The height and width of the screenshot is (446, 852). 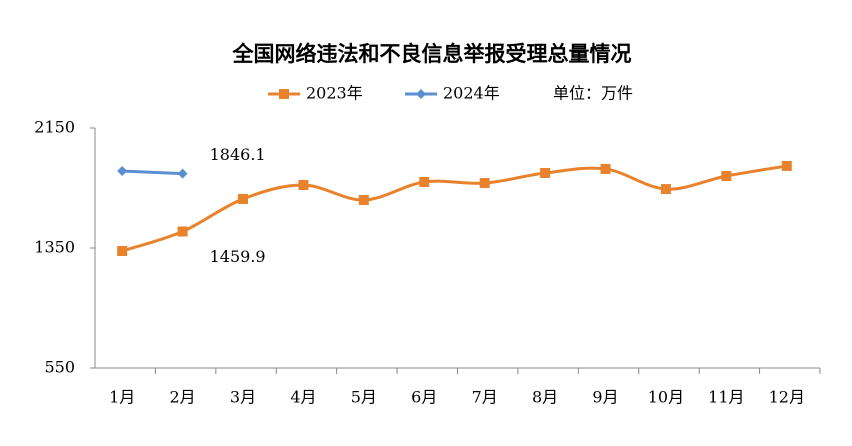 What do you see at coordinates (303, 397) in the screenshot?
I see `x-tick-label: 4月` at bounding box center [303, 397].